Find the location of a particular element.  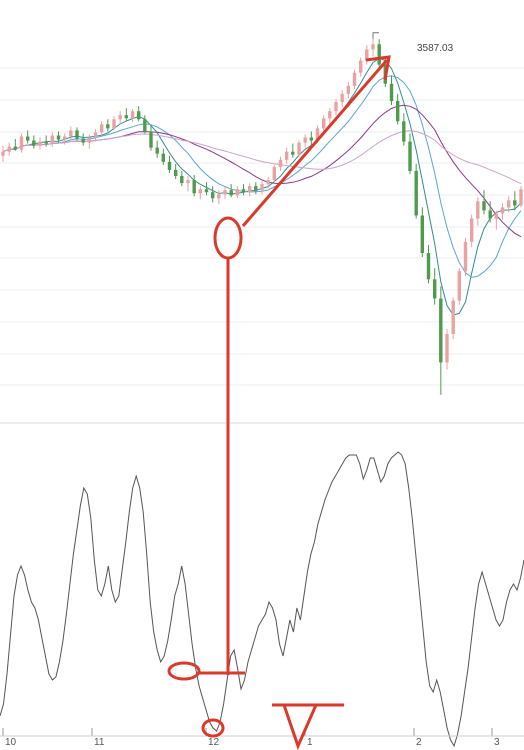

rise-arrowhead is located at coordinates (378, 68).